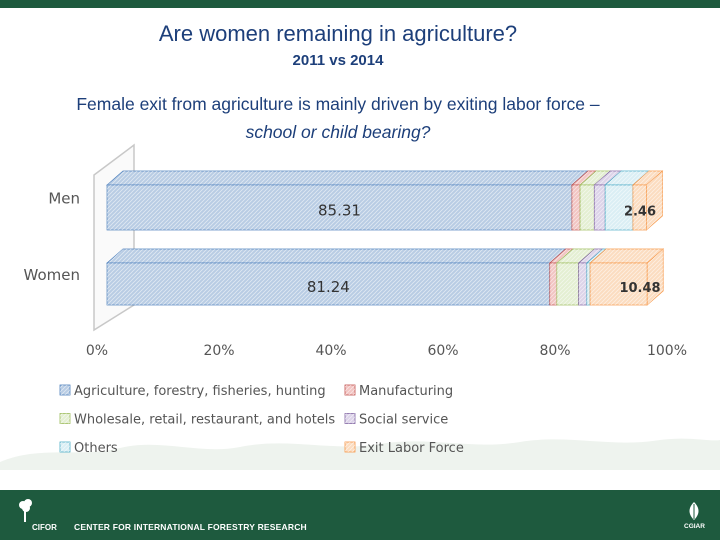 This screenshot has height=540, width=720. What do you see at coordinates (360, 4) in the screenshot?
I see `top-bar` at bounding box center [360, 4].